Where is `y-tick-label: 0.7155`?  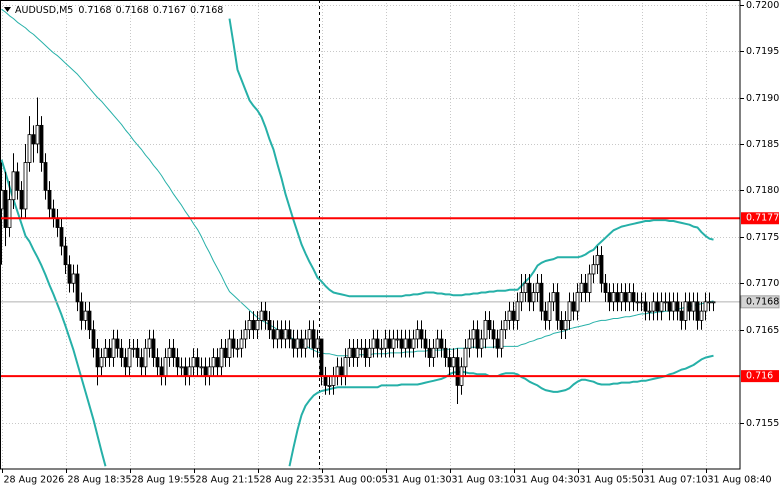 y-tick-label: 0.7155 is located at coordinates (762, 423).